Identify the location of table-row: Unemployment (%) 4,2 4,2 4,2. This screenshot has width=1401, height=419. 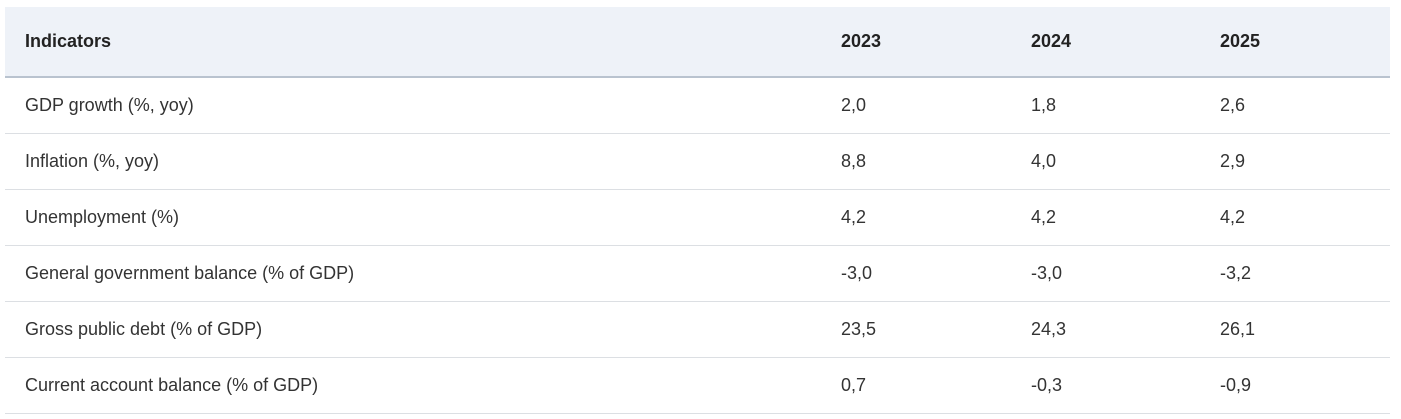
(697, 217).